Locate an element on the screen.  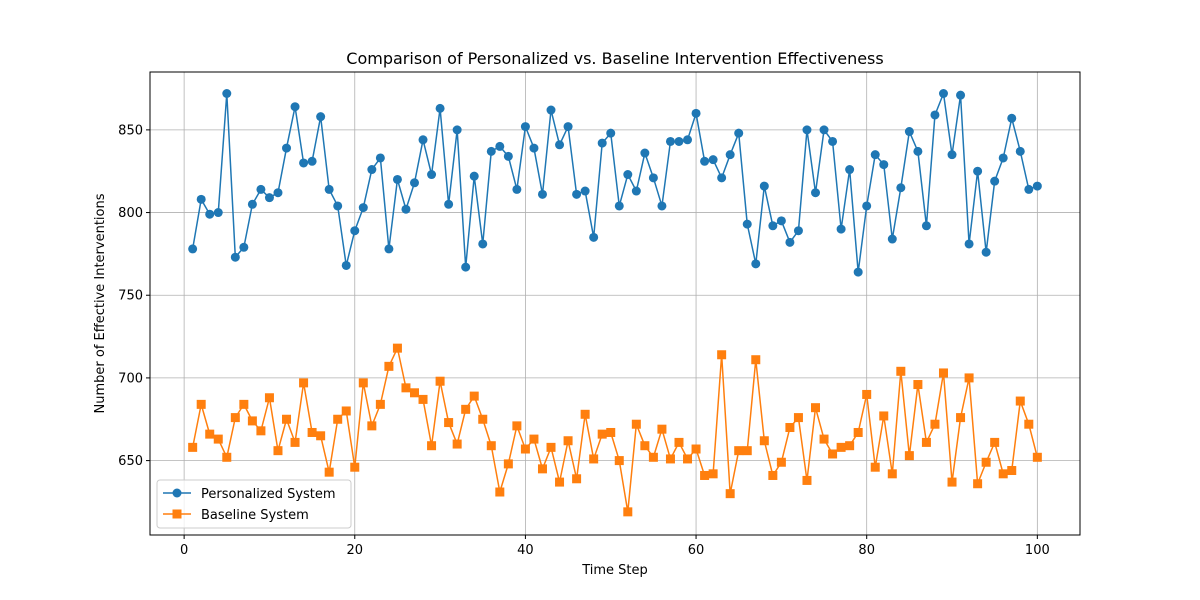
y-axis: 650 700 750 800 850 is located at coordinates (134, 296).